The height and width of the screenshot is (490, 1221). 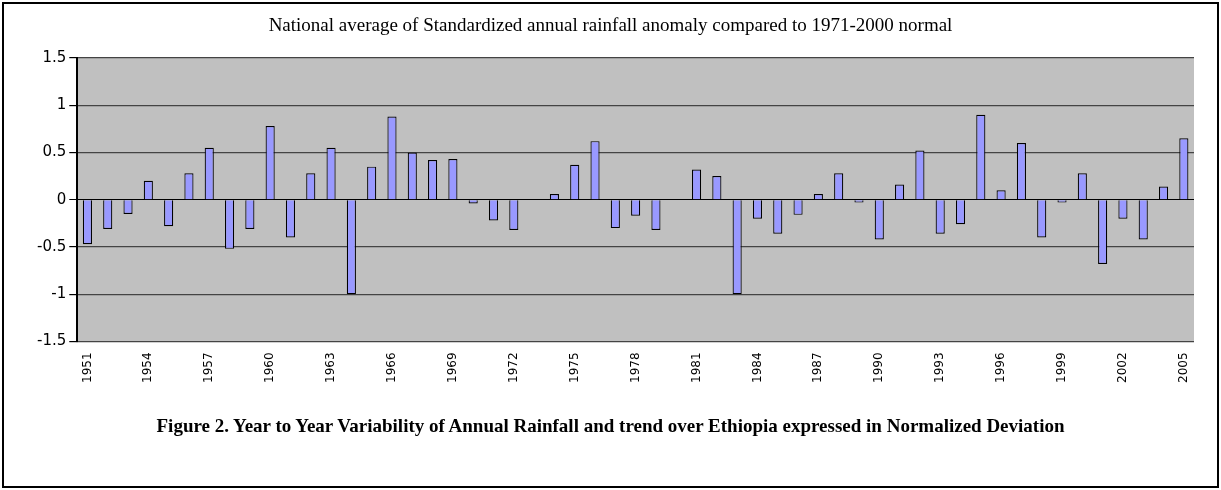 What do you see at coordinates (61, 198) in the screenshot?
I see `y-tick-label: 0` at bounding box center [61, 198].